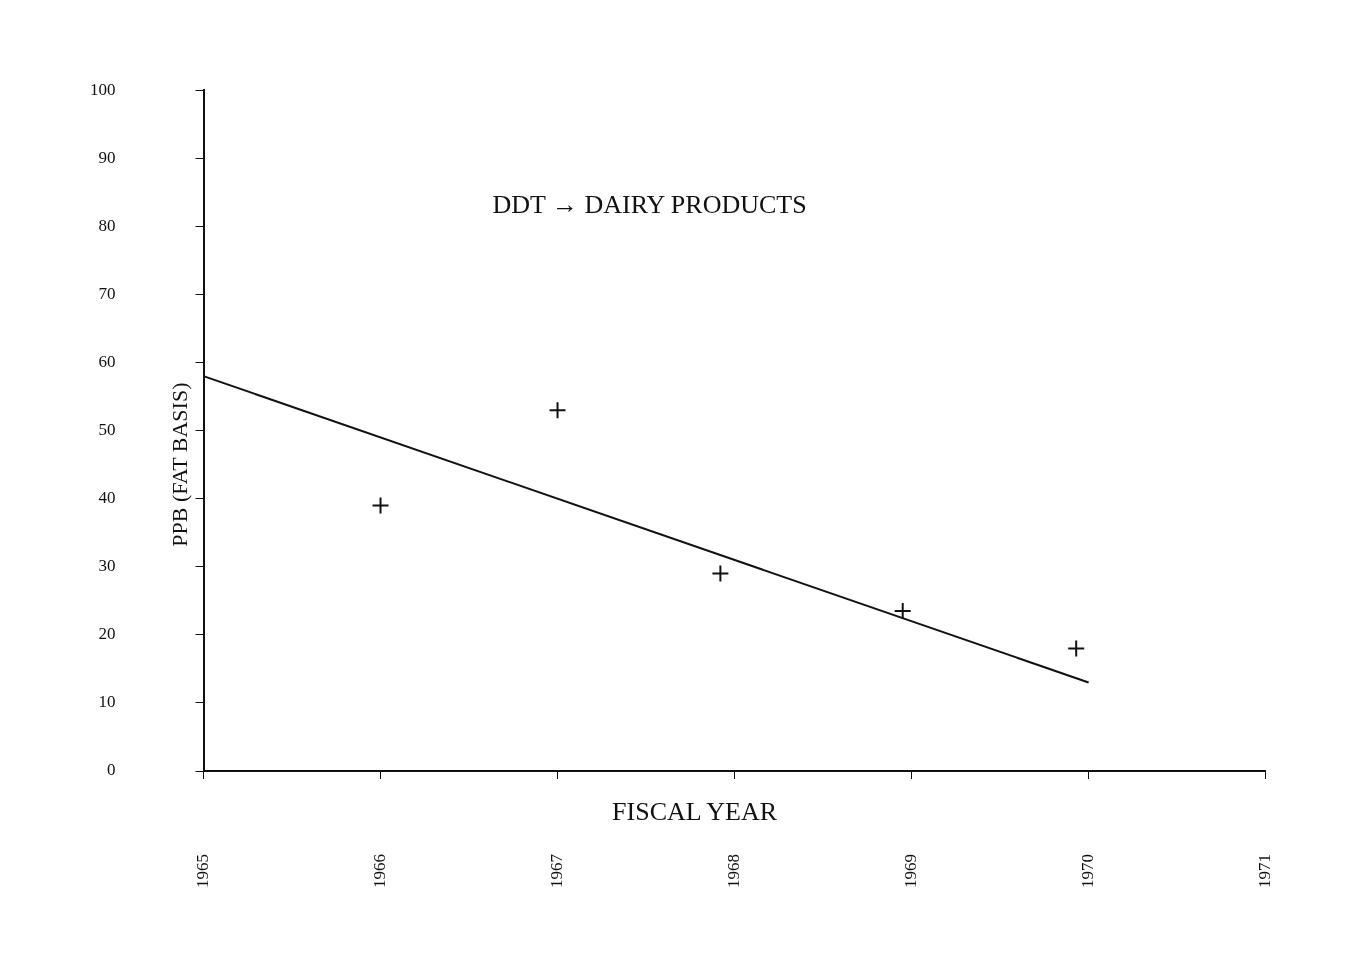  Describe the element at coordinates (107, 498) in the screenshot. I see `y-tick-label: 40` at that location.